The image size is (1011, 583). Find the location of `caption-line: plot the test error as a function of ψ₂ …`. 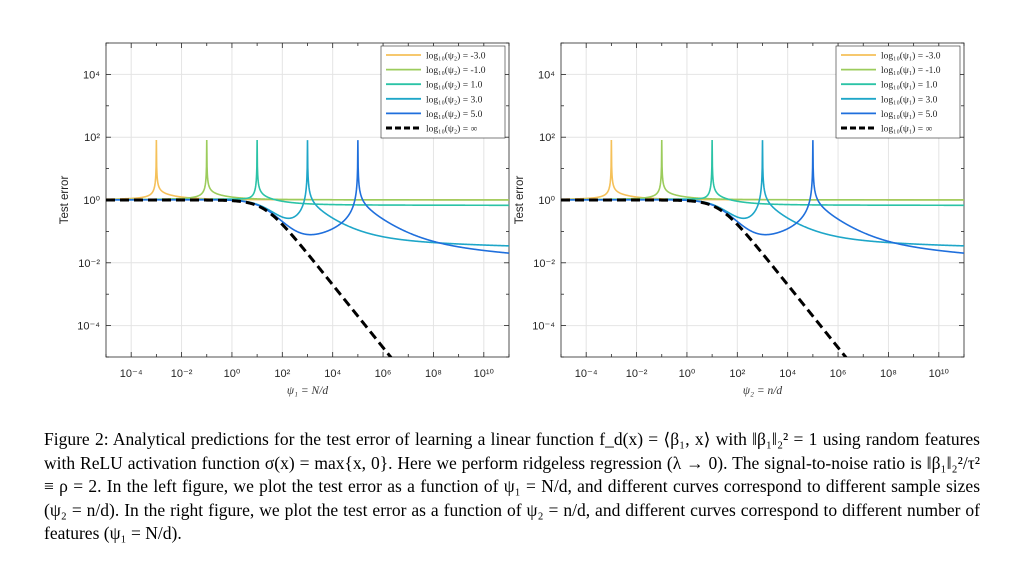

caption-line: plot the test error as a function of ψ₂ … is located at coordinates (512, 521).